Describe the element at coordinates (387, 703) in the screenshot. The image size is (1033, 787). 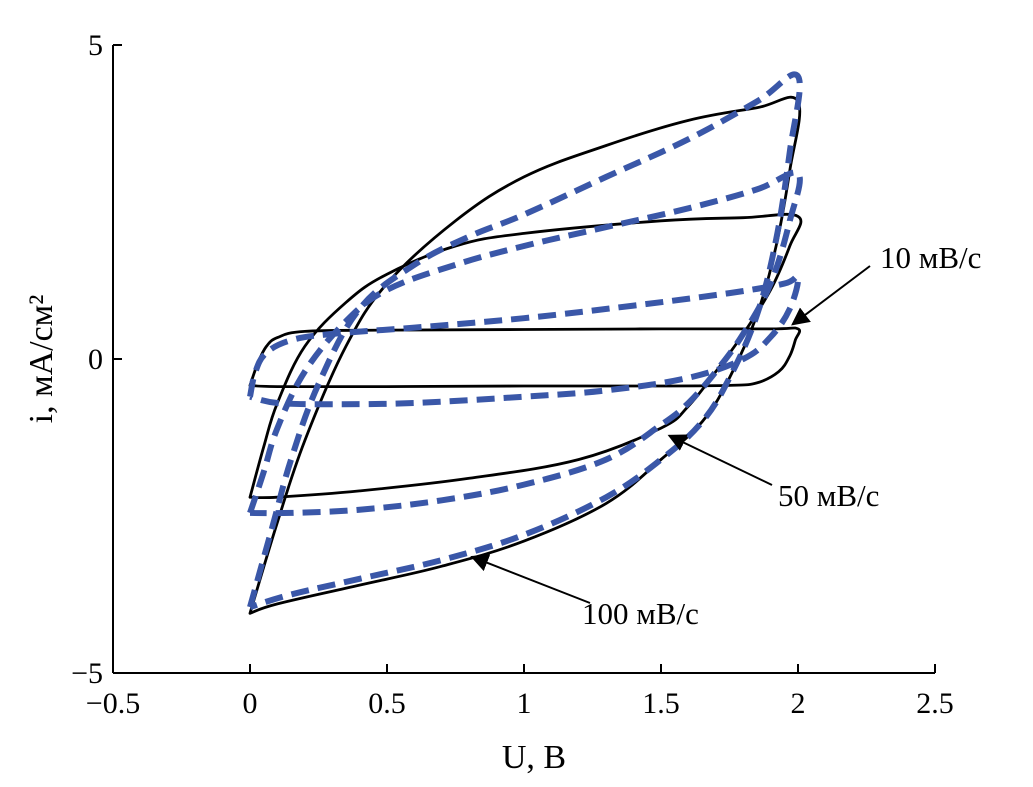
I see `x-tick-label: 0.5` at that location.